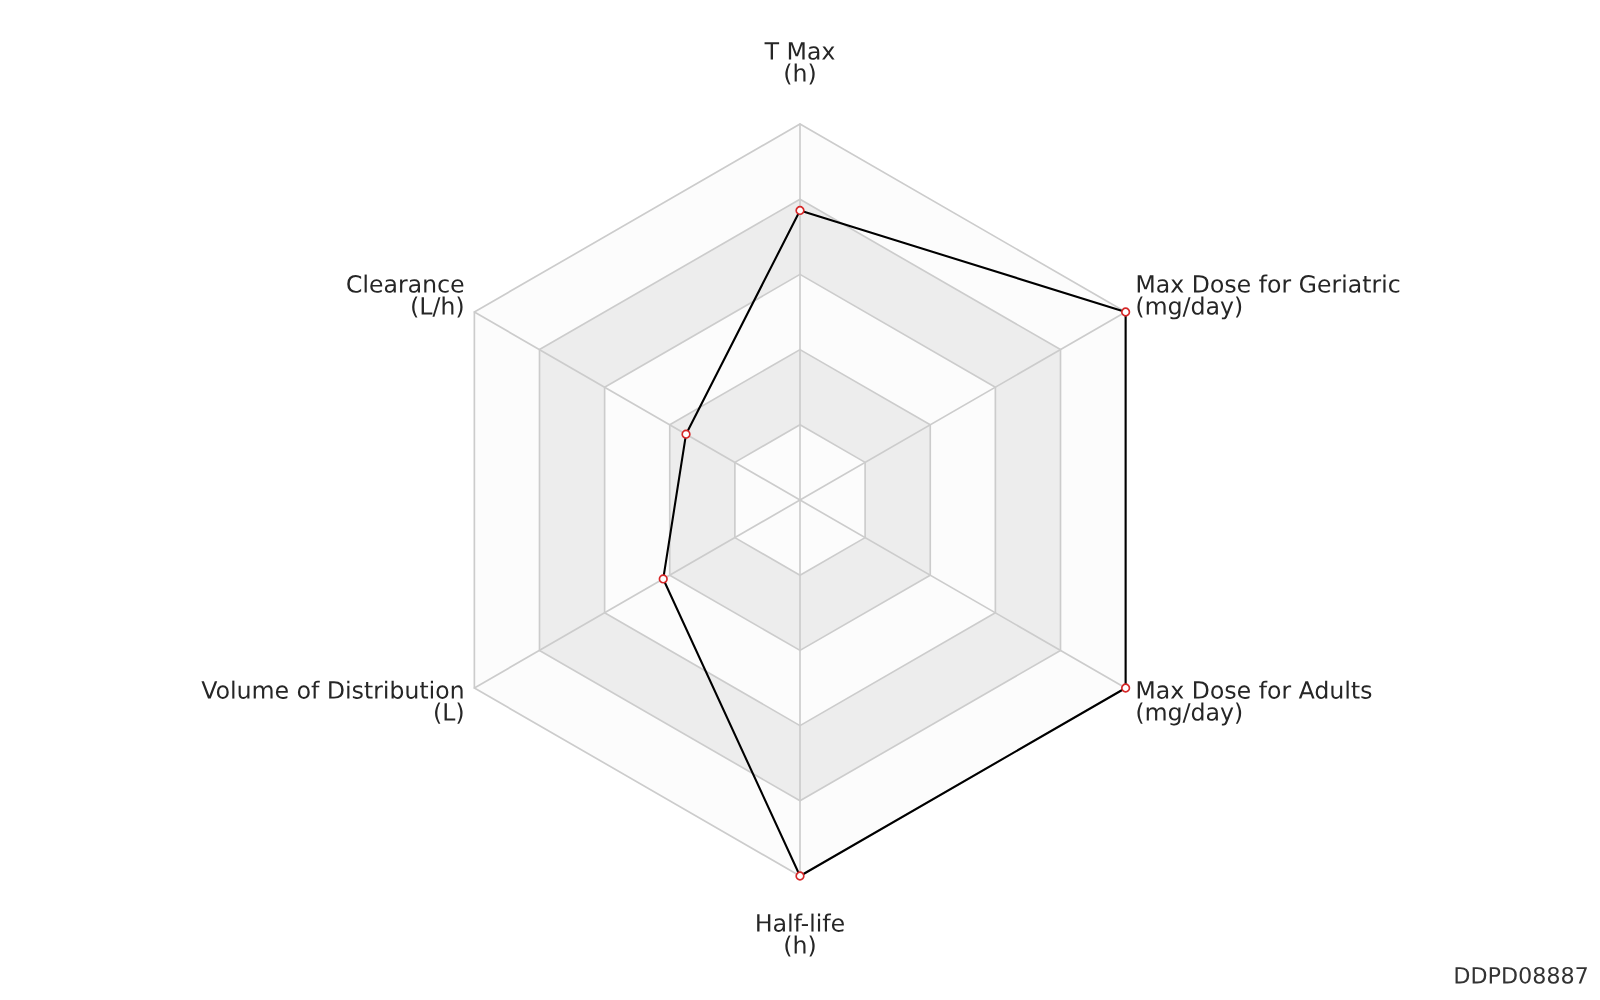 The width and height of the screenshot is (1600, 1000). Describe the element at coordinates (1268, 297) in the screenshot. I see `spoke-label: Max Dose for Geriatric (mg/day)` at that location.